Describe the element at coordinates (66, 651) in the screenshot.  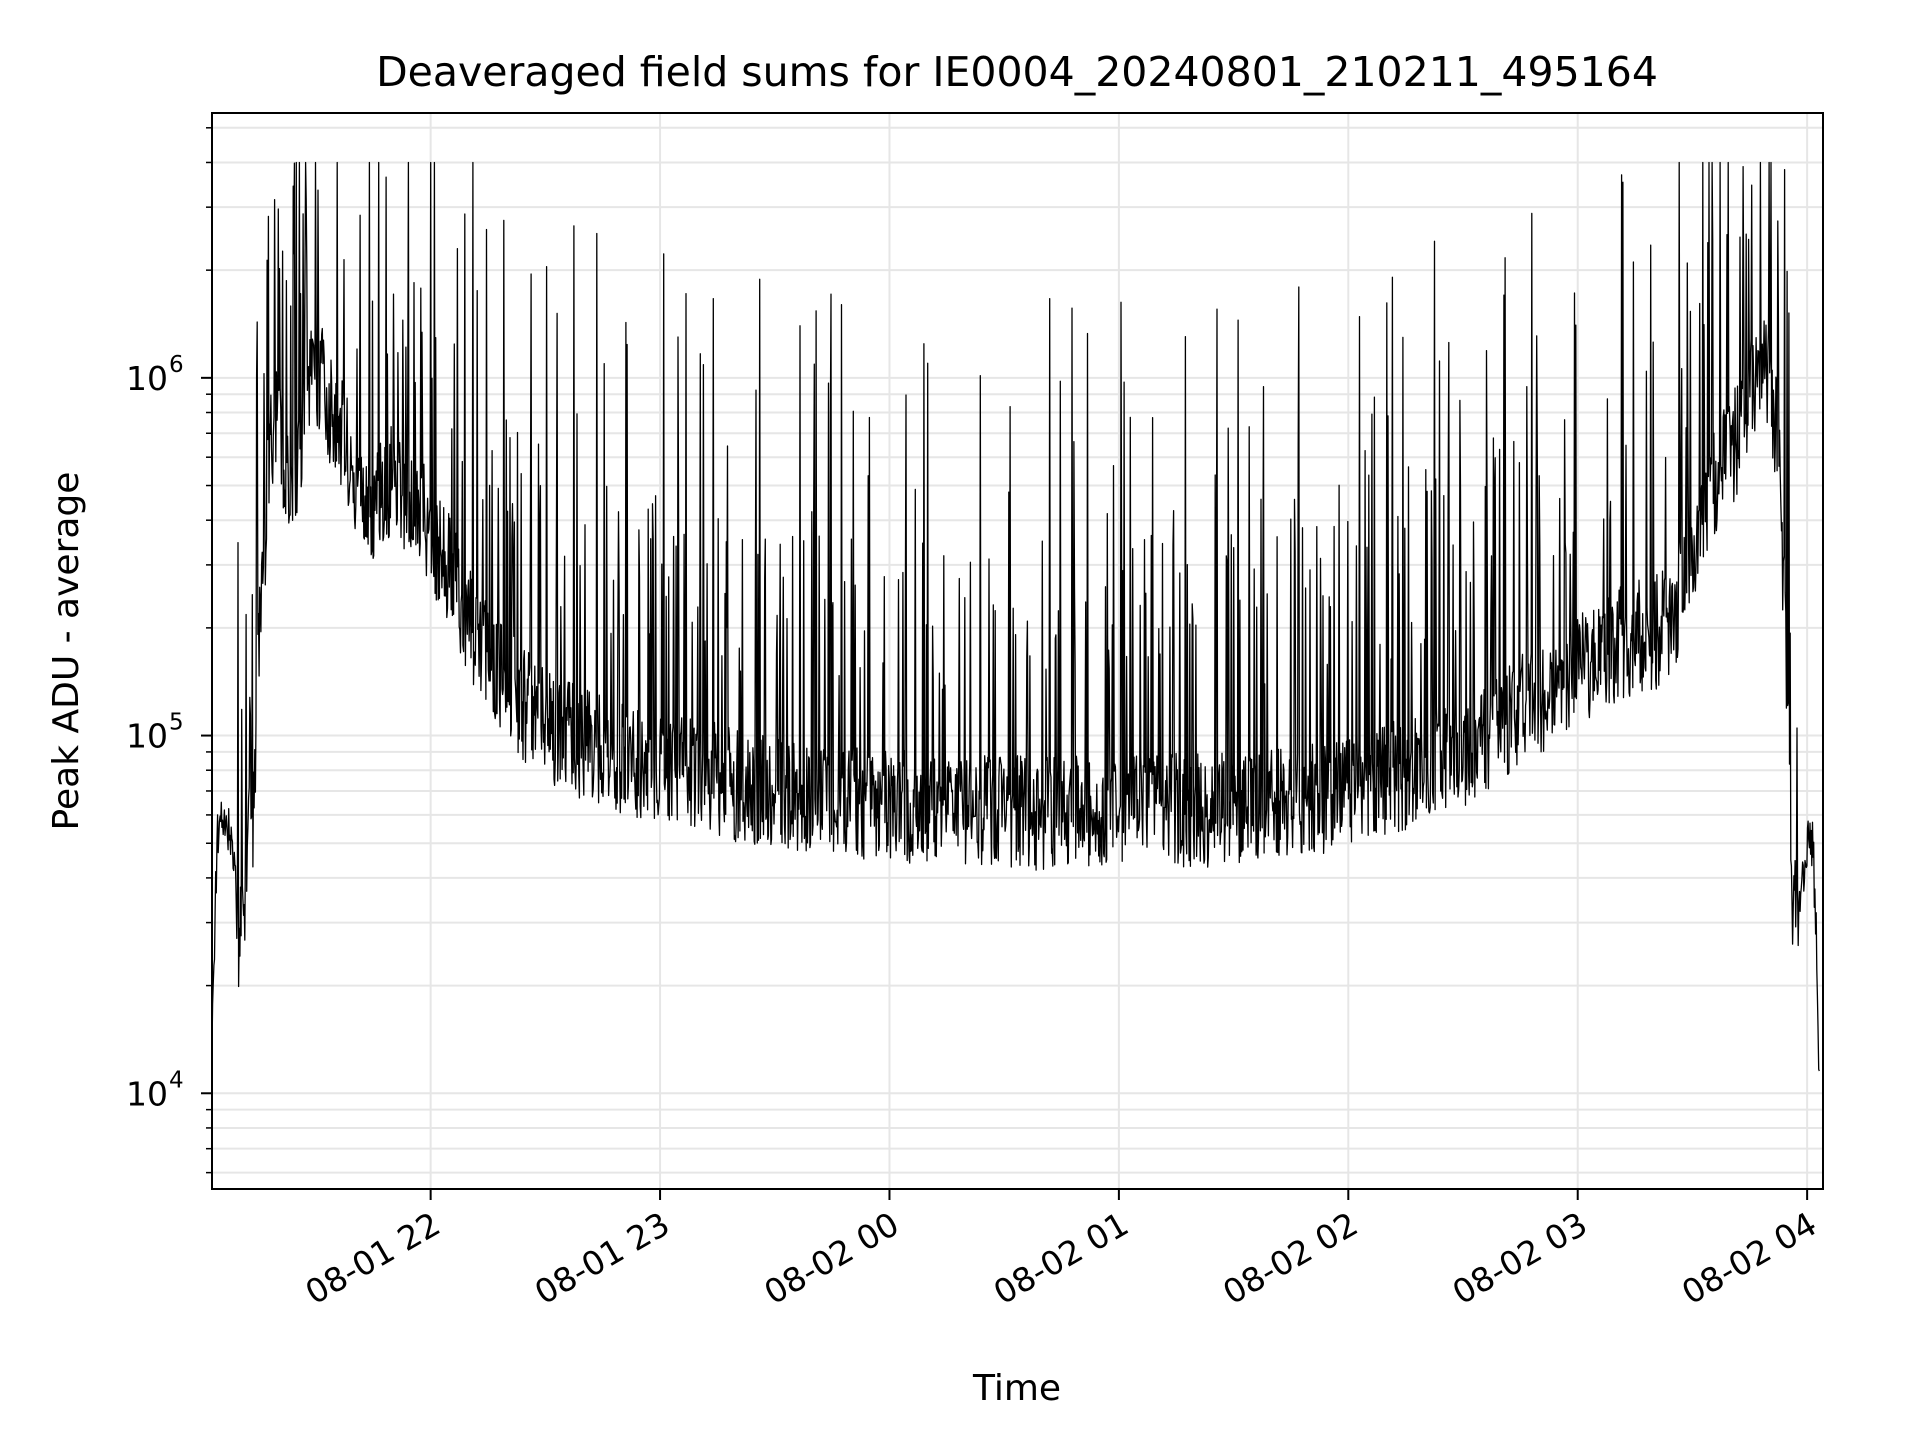
I see `y-axis-label: Peak ADU - average` at that location.